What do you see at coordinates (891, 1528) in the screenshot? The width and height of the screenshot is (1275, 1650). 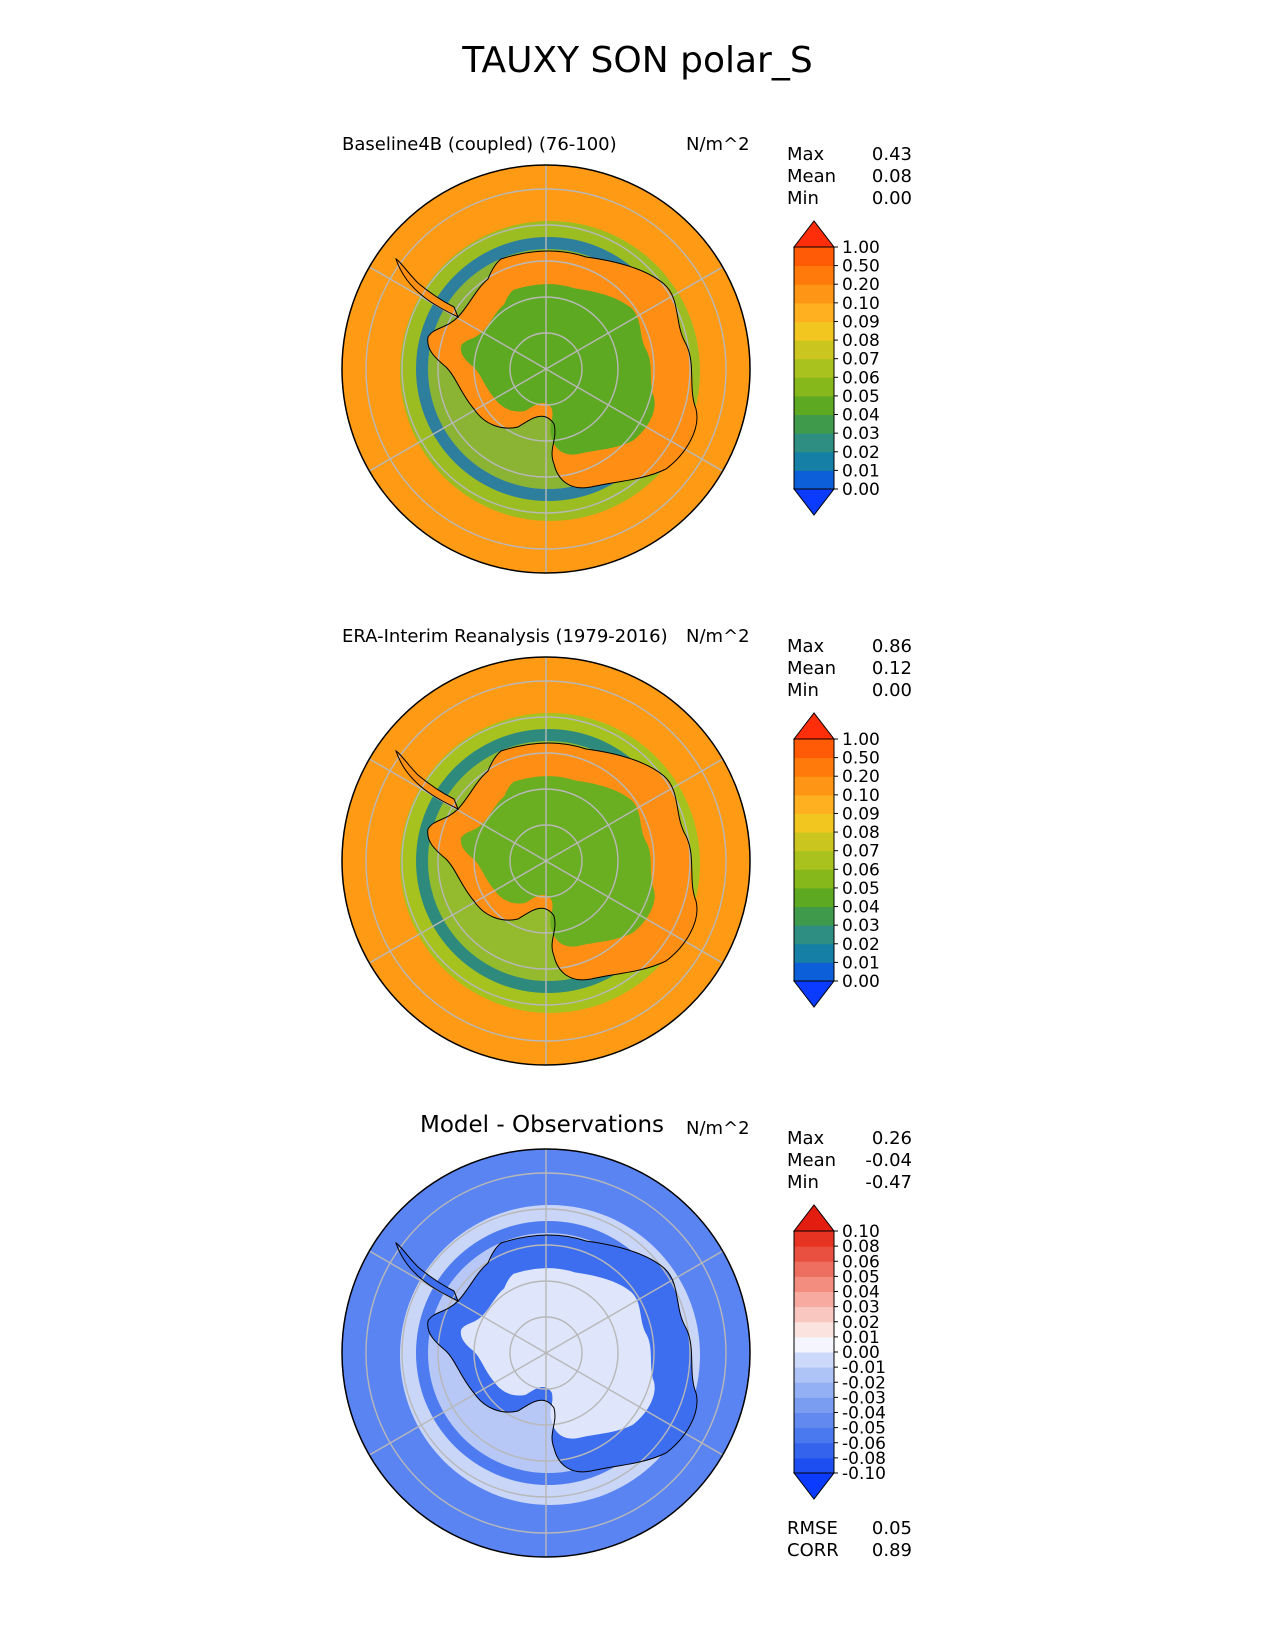 I see `panel3-rmse-value: 0.05` at bounding box center [891, 1528].